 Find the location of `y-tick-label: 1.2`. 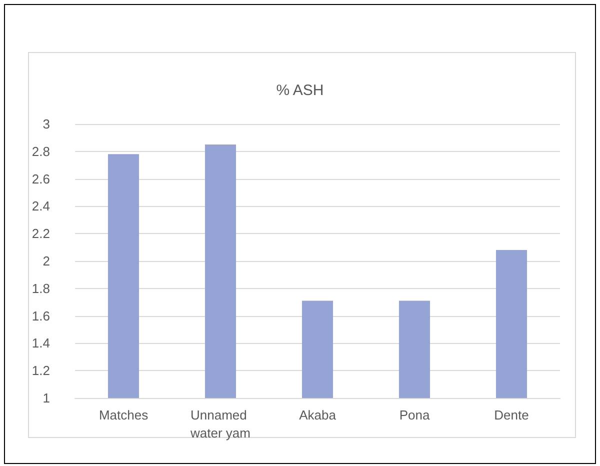

y-tick-label: 1.2 is located at coordinates (41, 370).